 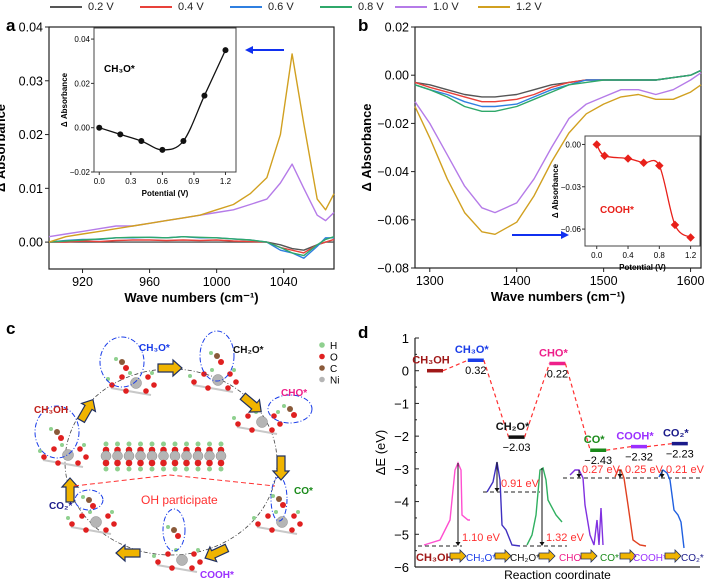 What do you see at coordinates (685, 470) in the screenshot?
I see `barrier-label: 0.21 eV` at bounding box center [685, 470].